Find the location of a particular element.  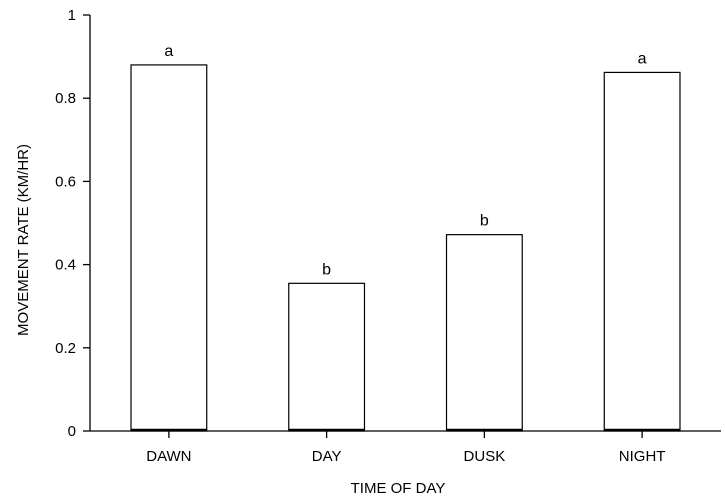

y-tick-label: 0 is located at coordinates (72, 431).